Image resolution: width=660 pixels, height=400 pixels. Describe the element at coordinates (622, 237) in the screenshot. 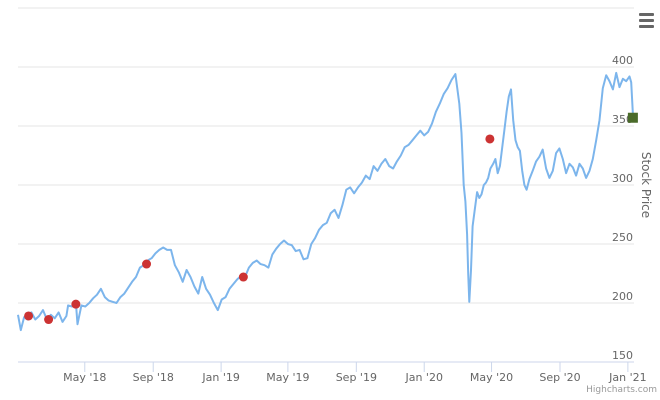

I see `y-tick-label: 250` at that location.